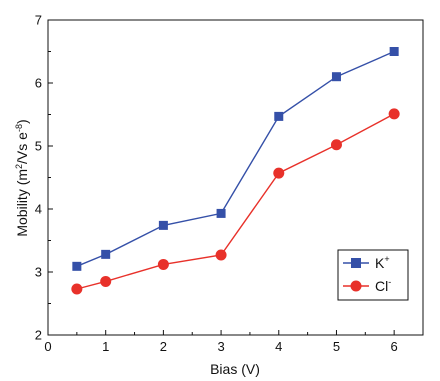 The height and width of the screenshot is (381, 440). What do you see at coordinates (163, 346) in the screenshot?
I see `x-tick-label: 2` at bounding box center [163, 346].